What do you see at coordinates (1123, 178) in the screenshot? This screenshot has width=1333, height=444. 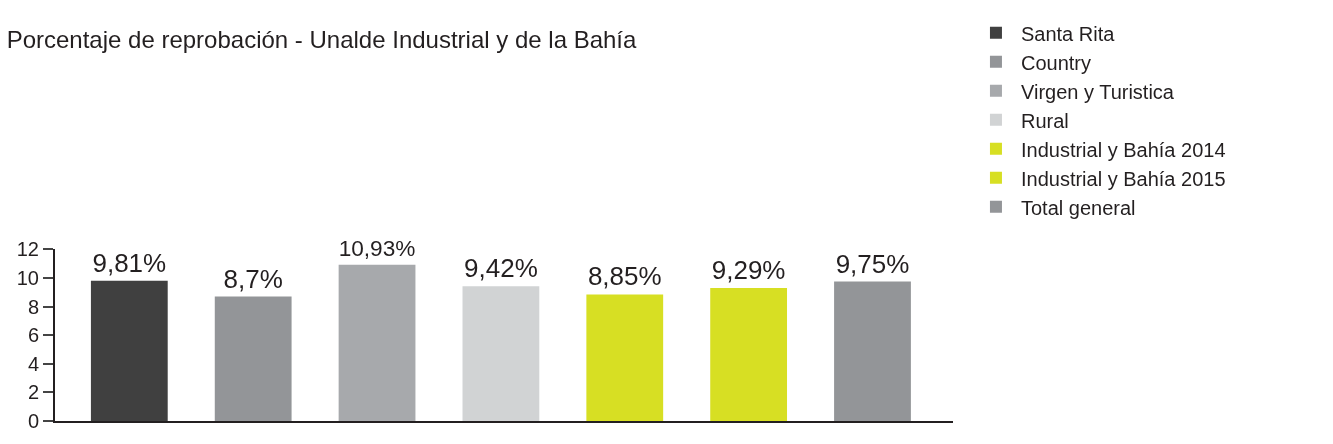 I see `legend-label: Industrial y Bahía 2015` at bounding box center [1123, 178].